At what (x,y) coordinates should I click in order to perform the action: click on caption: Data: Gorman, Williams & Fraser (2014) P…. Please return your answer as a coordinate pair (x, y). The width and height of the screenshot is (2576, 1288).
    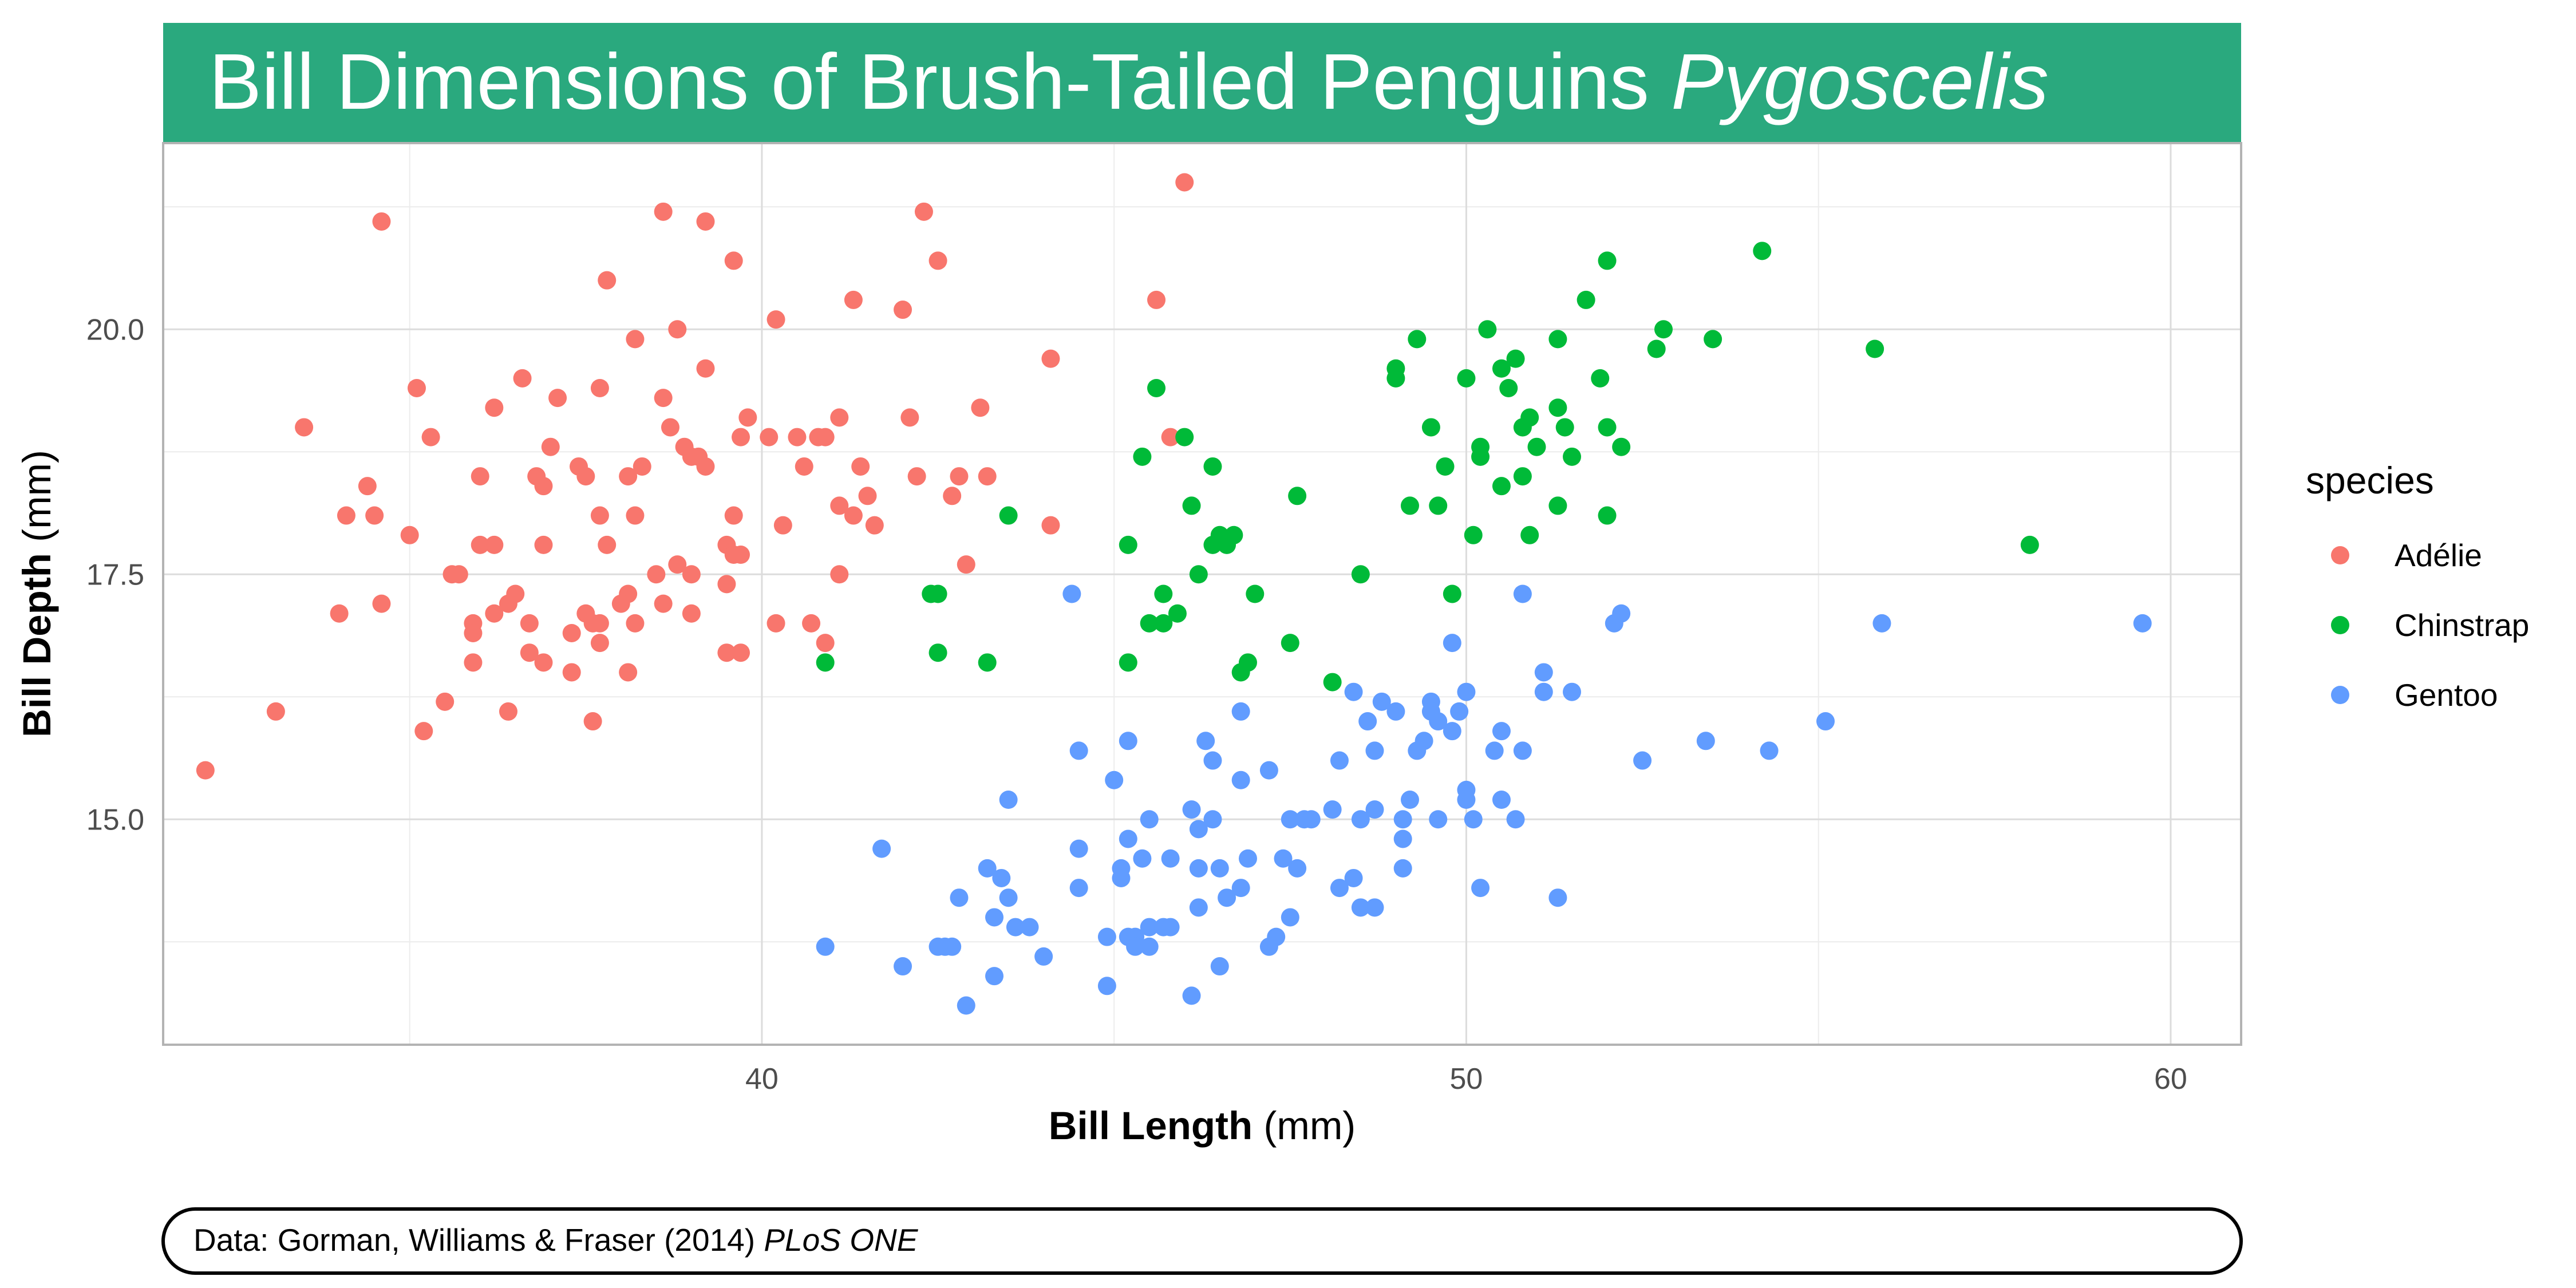
    Looking at the image, I should click on (556, 1240).